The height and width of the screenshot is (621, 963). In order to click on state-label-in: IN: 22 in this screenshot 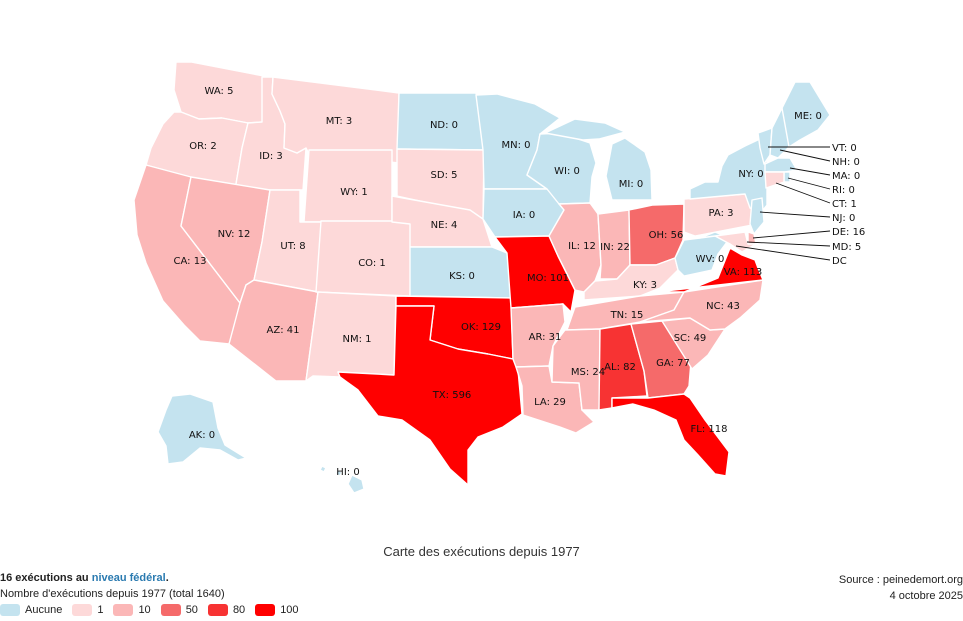, I will do `click(615, 247)`.